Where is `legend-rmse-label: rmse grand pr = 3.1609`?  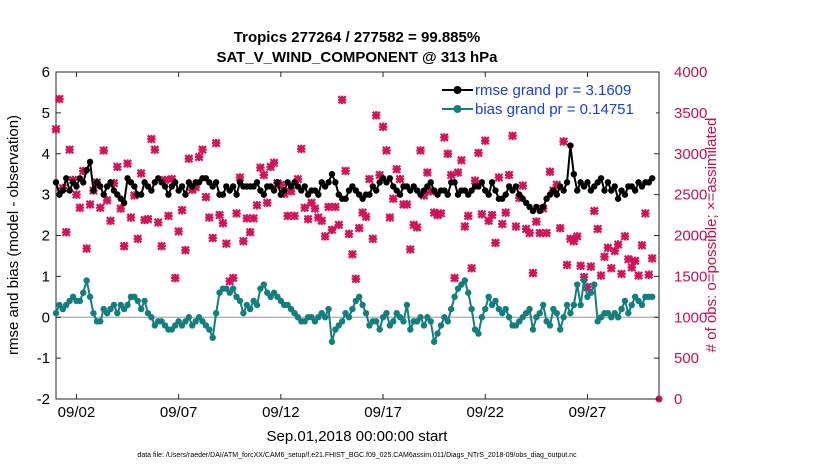 legend-rmse-label: rmse grand pr = 3.1609 is located at coordinates (553, 90).